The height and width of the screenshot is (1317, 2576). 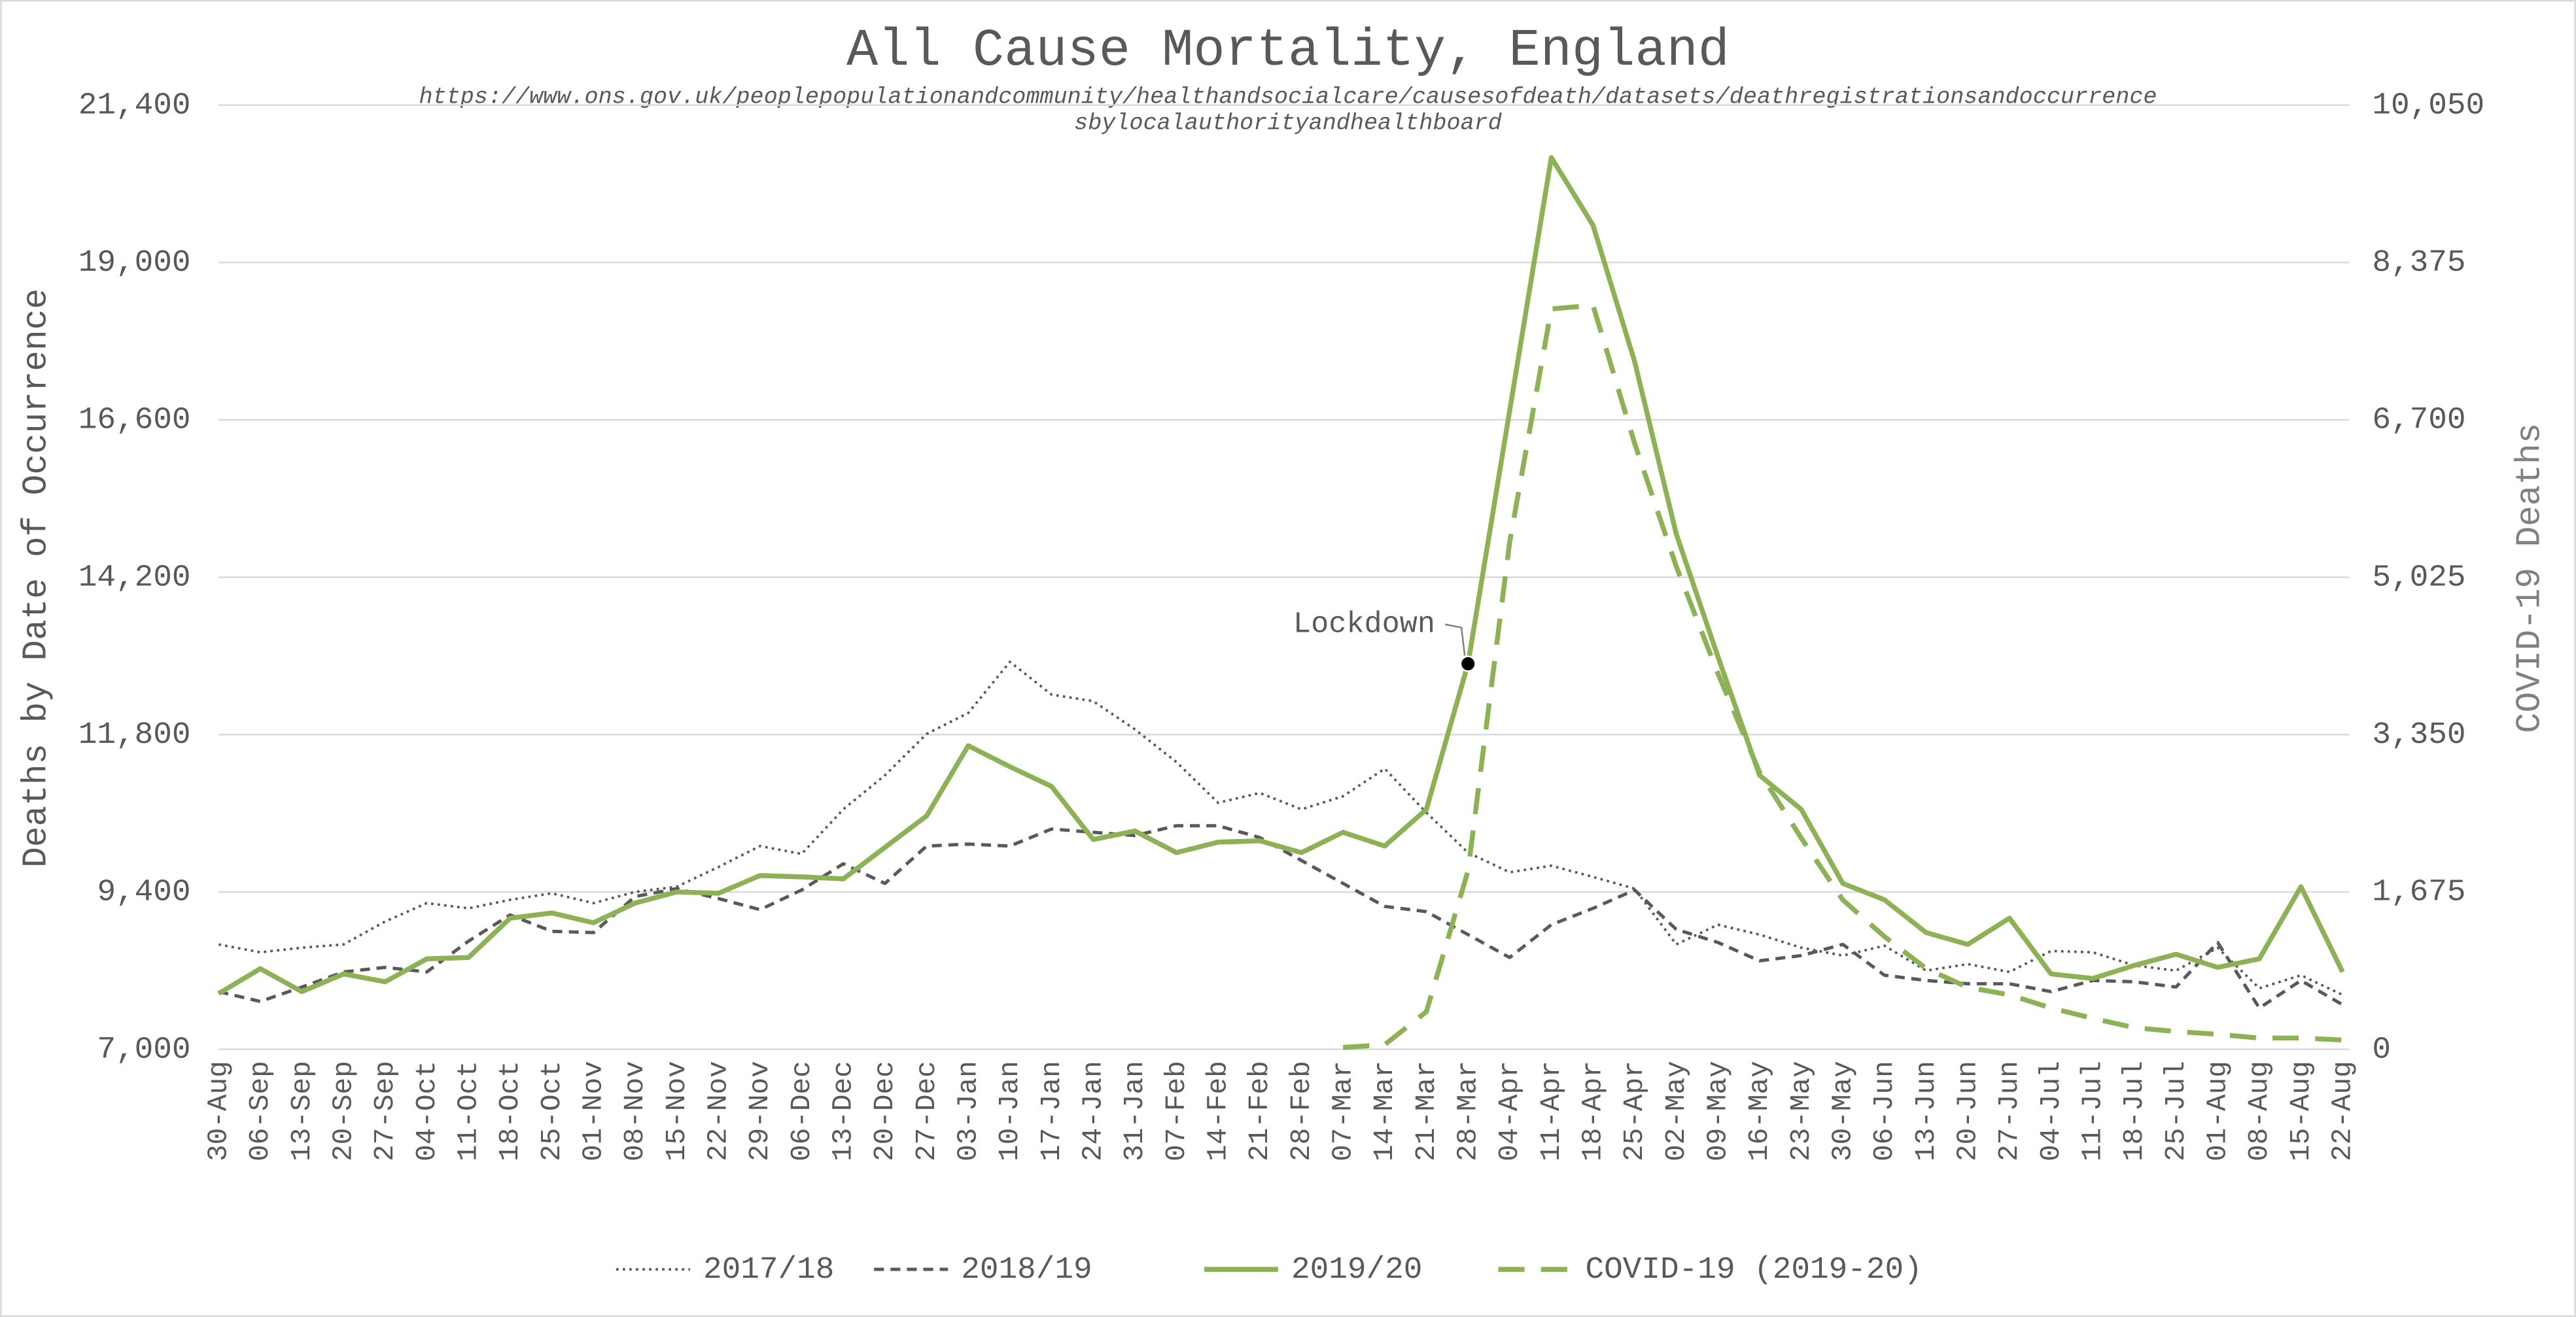 What do you see at coordinates (2217, 1111) in the screenshot?
I see `x-tick-label: 01-Aug` at bounding box center [2217, 1111].